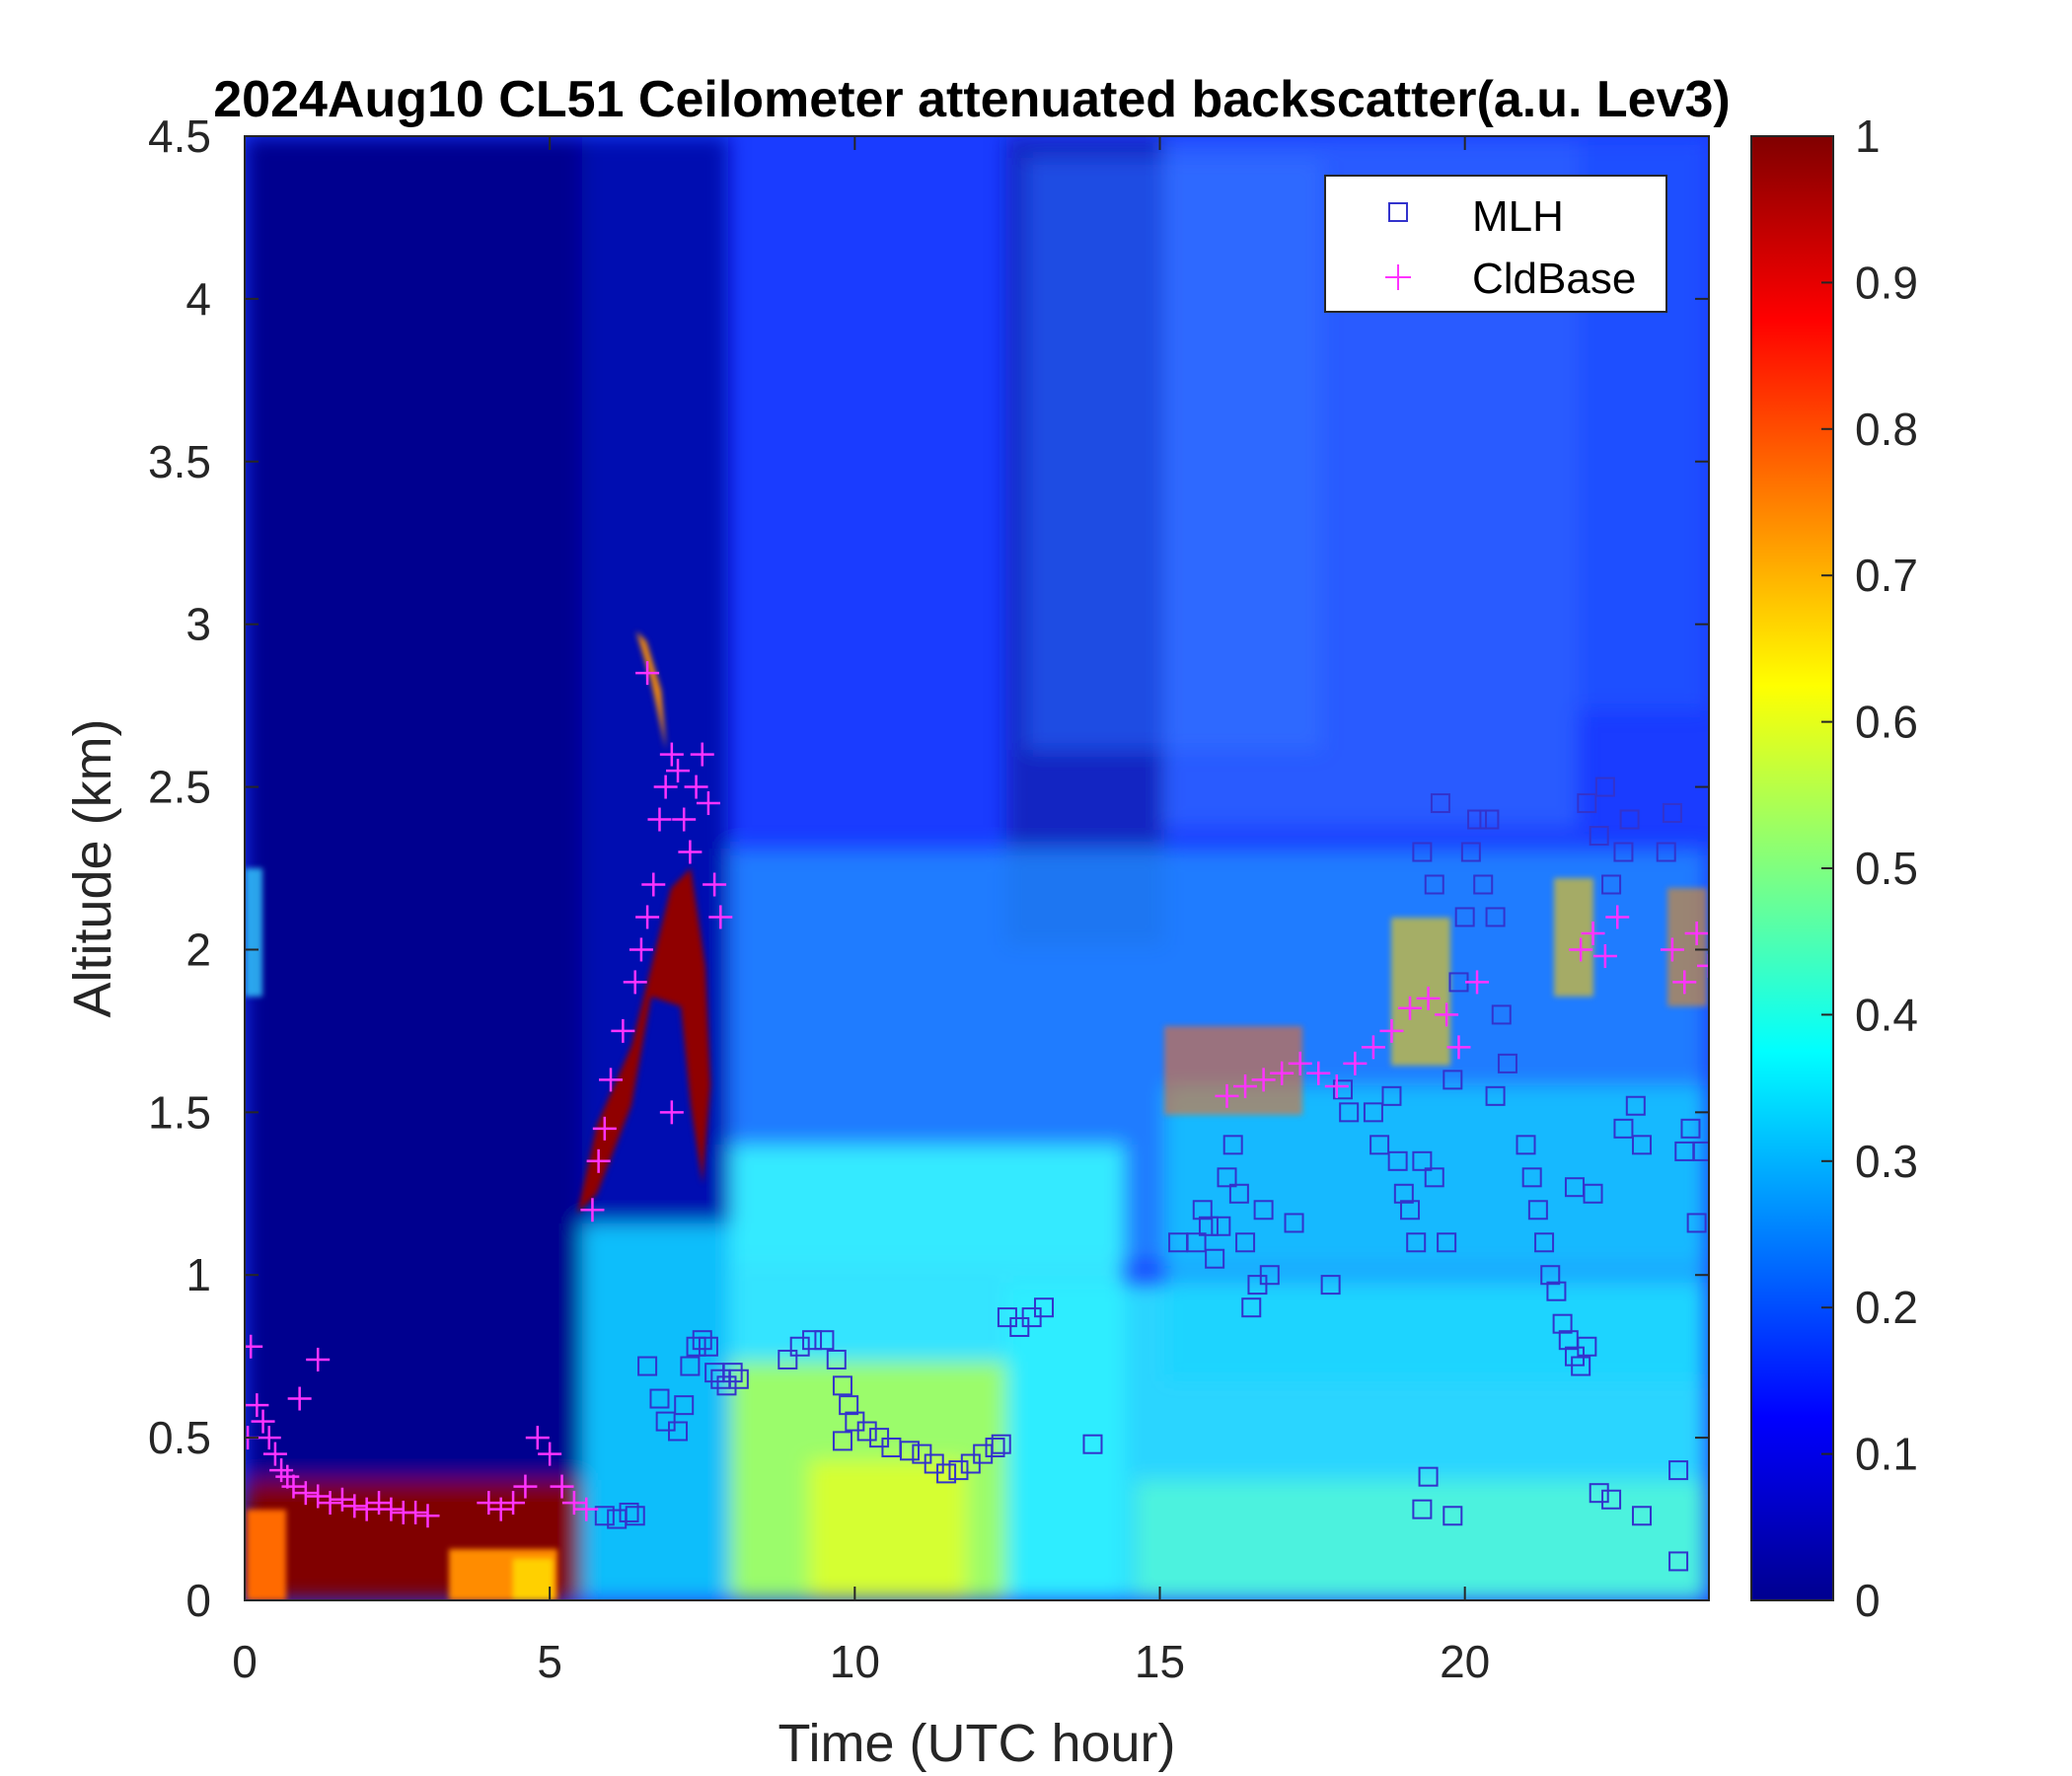 The height and width of the screenshot is (1776, 2072). I want to click on y-axis-label: Altitude (km), so click(93, 868).